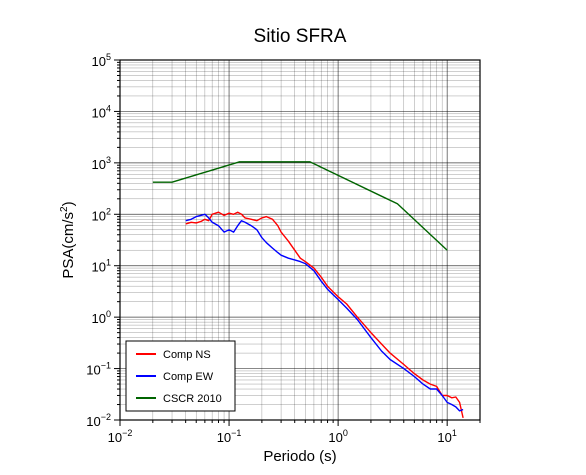 The width and height of the screenshot is (586, 475). I want to click on legend-box, so click(180, 376).